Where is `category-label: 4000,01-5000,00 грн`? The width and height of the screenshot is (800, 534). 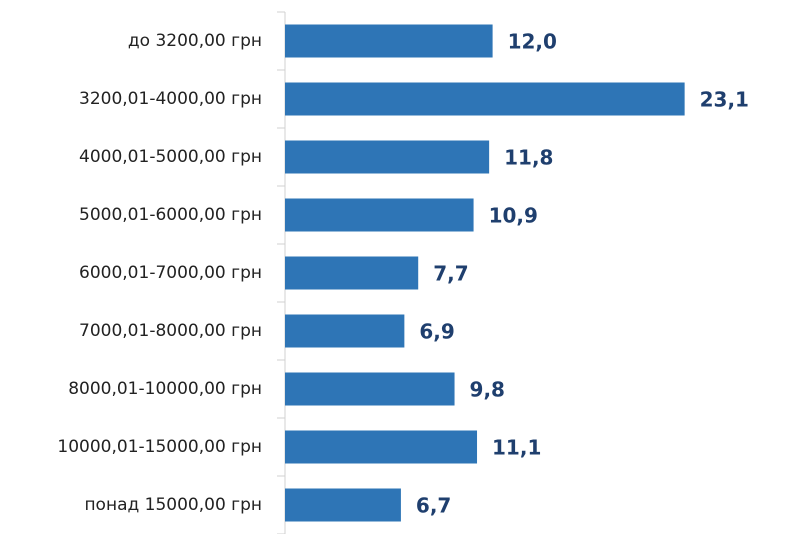 category-label: 4000,01-5000,00 грн is located at coordinates (170, 157).